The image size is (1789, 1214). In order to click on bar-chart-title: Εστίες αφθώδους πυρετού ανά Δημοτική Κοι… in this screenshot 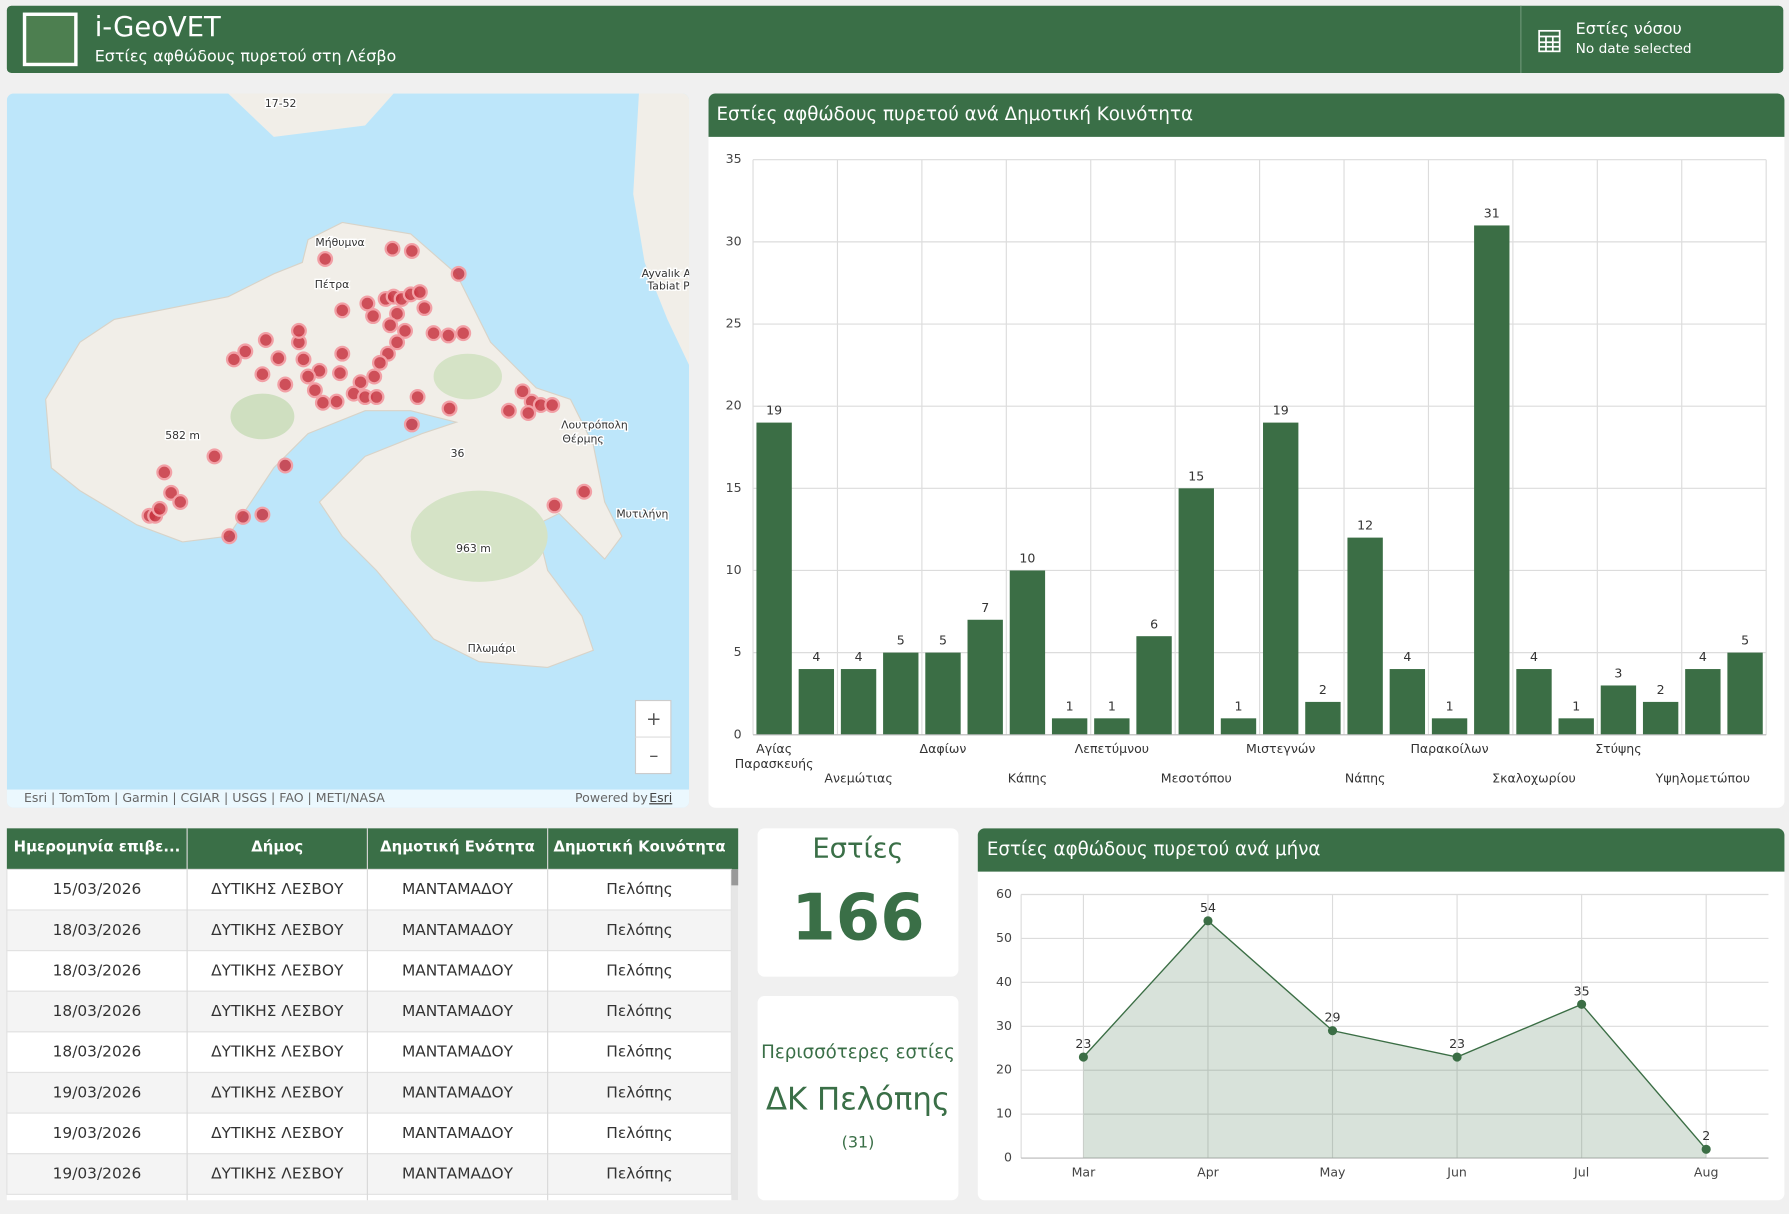, I will do `click(955, 114)`.